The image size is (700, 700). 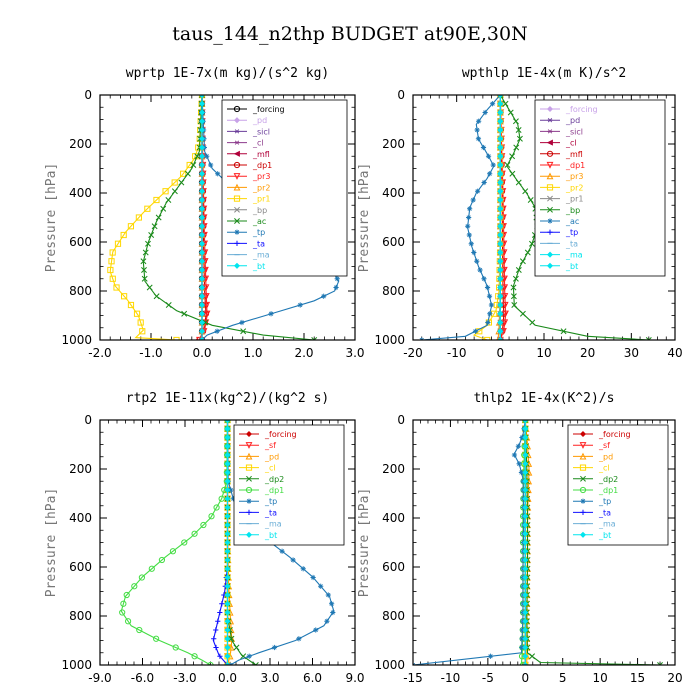 What do you see at coordinates (457, 353) in the screenshot?
I see `x-tick-label: -10` at bounding box center [457, 353].